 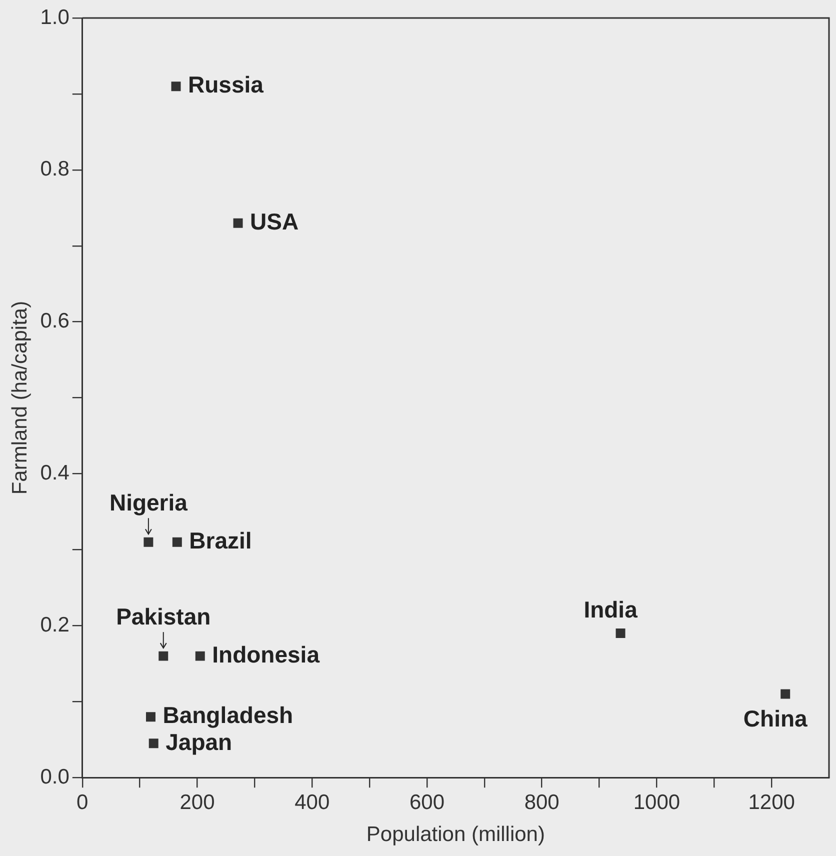 What do you see at coordinates (656, 802) in the screenshot?
I see `x-tick-label: 1000` at bounding box center [656, 802].